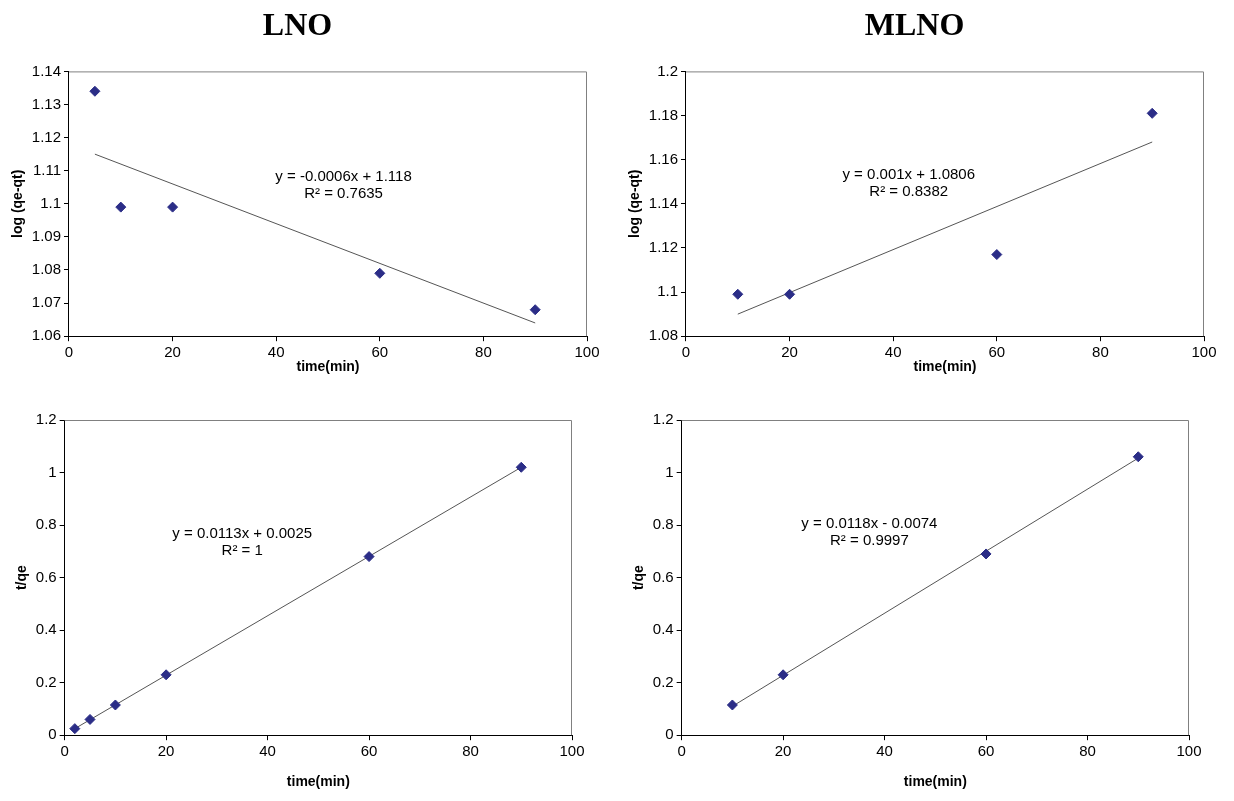 This screenshot has width=1234, height=801. I want to click on annotation: y = 0.0113x + 0.0025, so click(242, 532).